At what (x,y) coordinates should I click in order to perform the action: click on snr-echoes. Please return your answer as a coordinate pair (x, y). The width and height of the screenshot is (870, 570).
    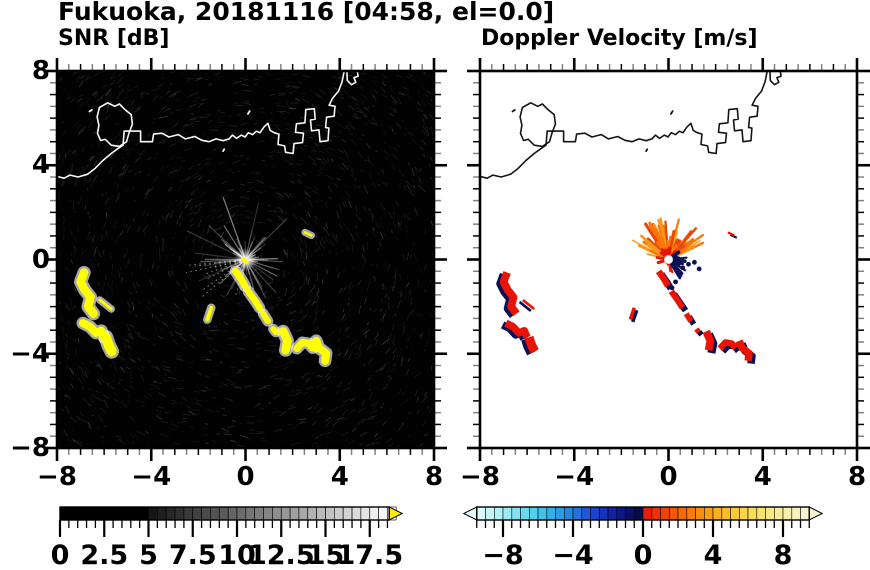
    Looking at the image, I should click on (203, 298).